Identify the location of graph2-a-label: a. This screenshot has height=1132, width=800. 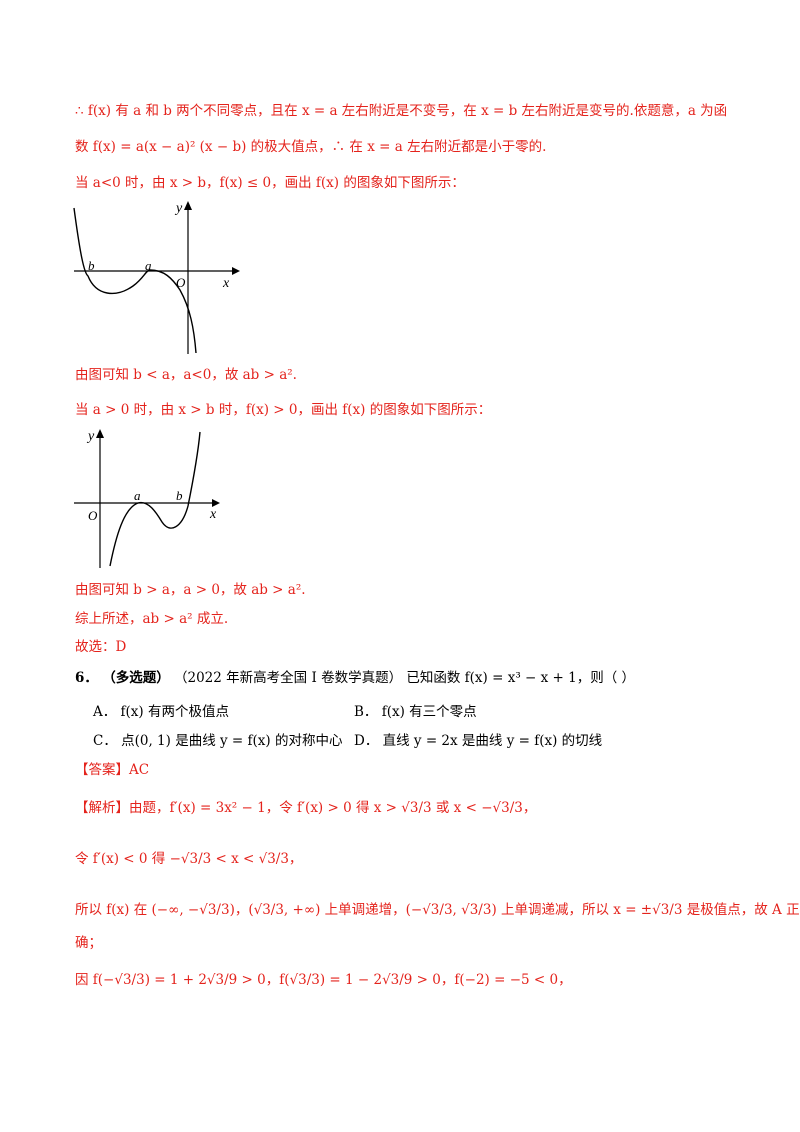
(137, 495).